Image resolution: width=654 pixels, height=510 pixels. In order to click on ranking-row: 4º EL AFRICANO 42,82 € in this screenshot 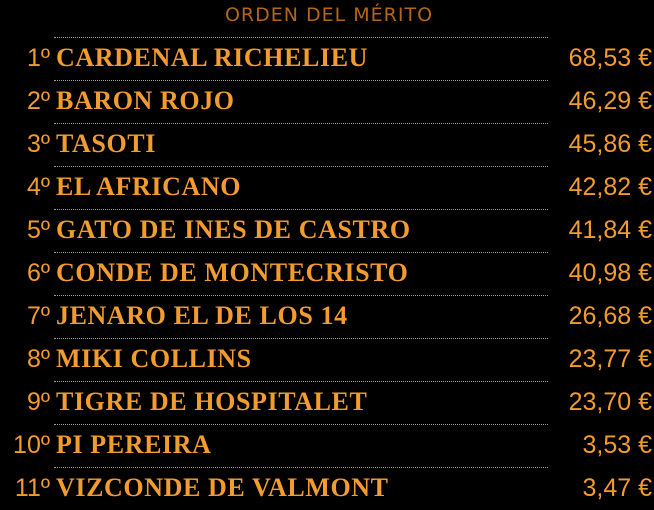, I will do `click(327, 187)`.